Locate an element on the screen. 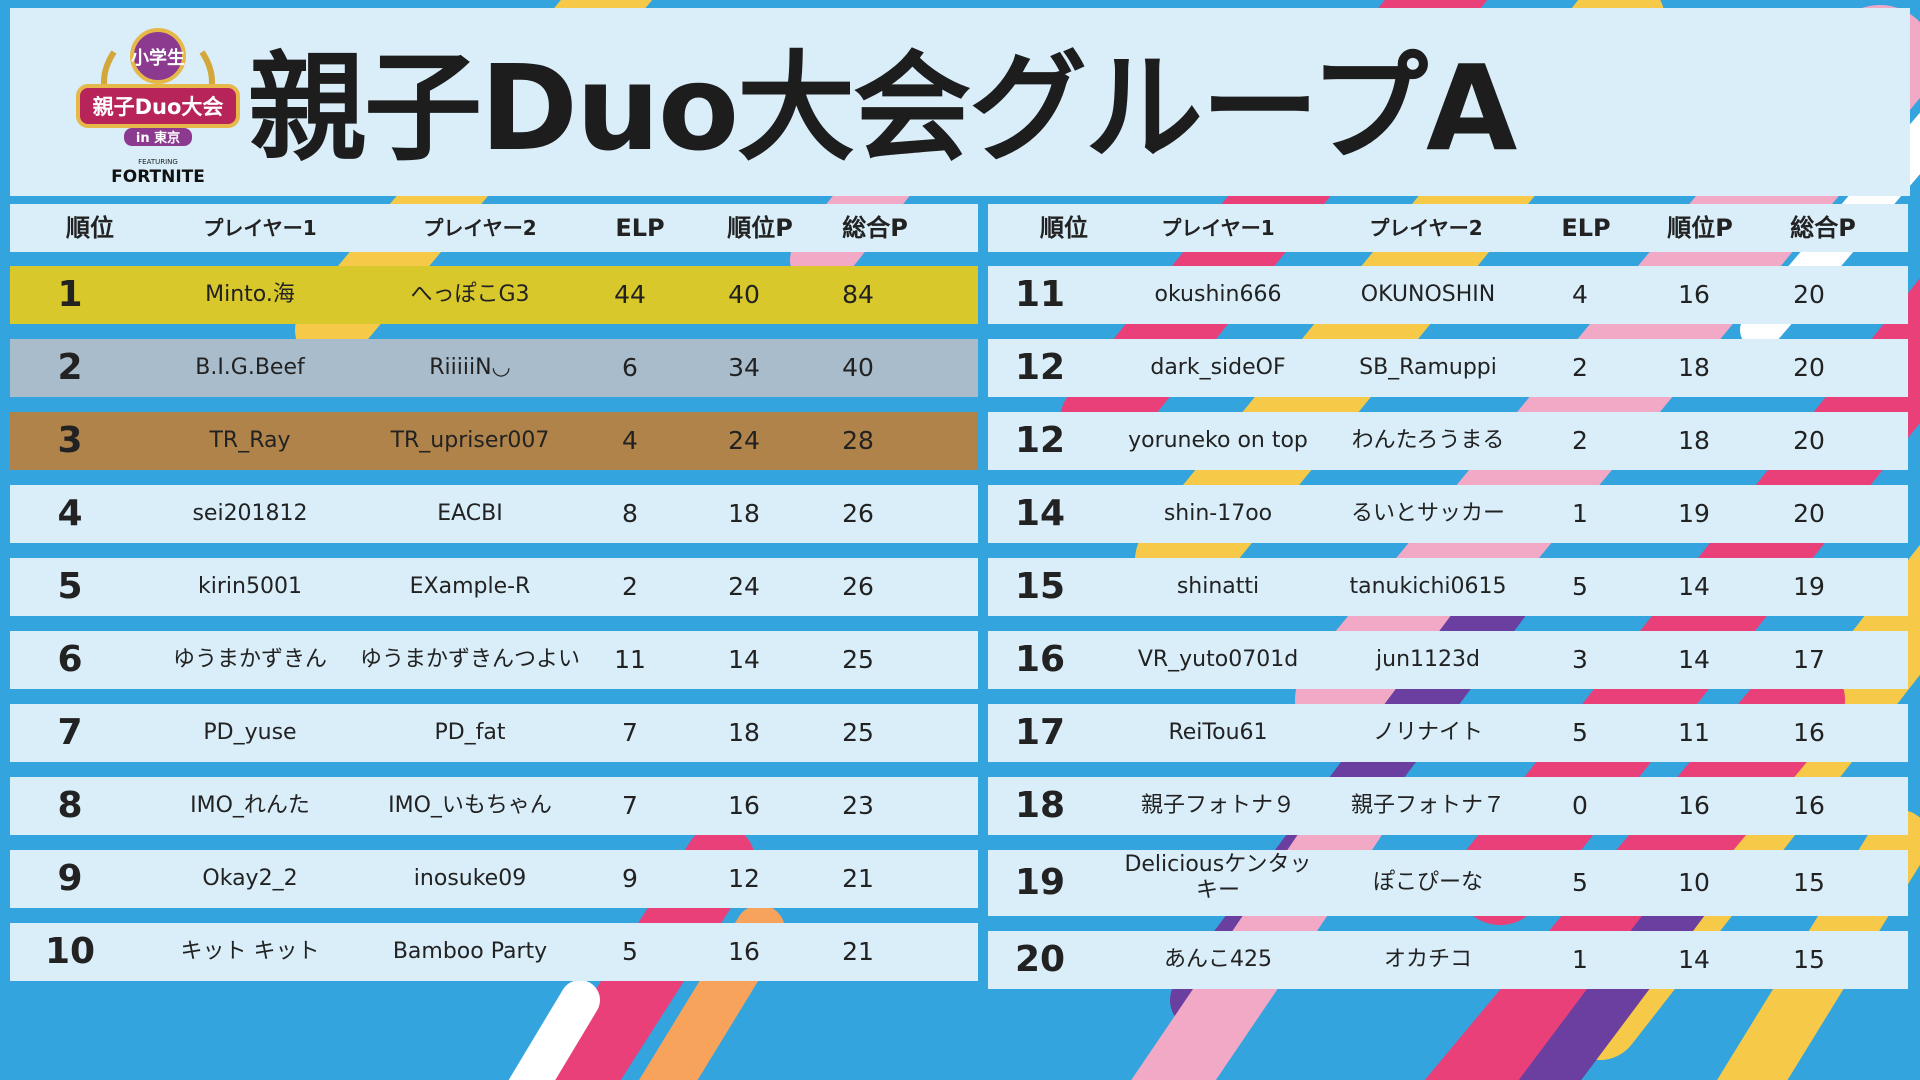 This screenshot has width=1920, height=1080. total-points-cell: 28 is located at coordinates (858, 440).